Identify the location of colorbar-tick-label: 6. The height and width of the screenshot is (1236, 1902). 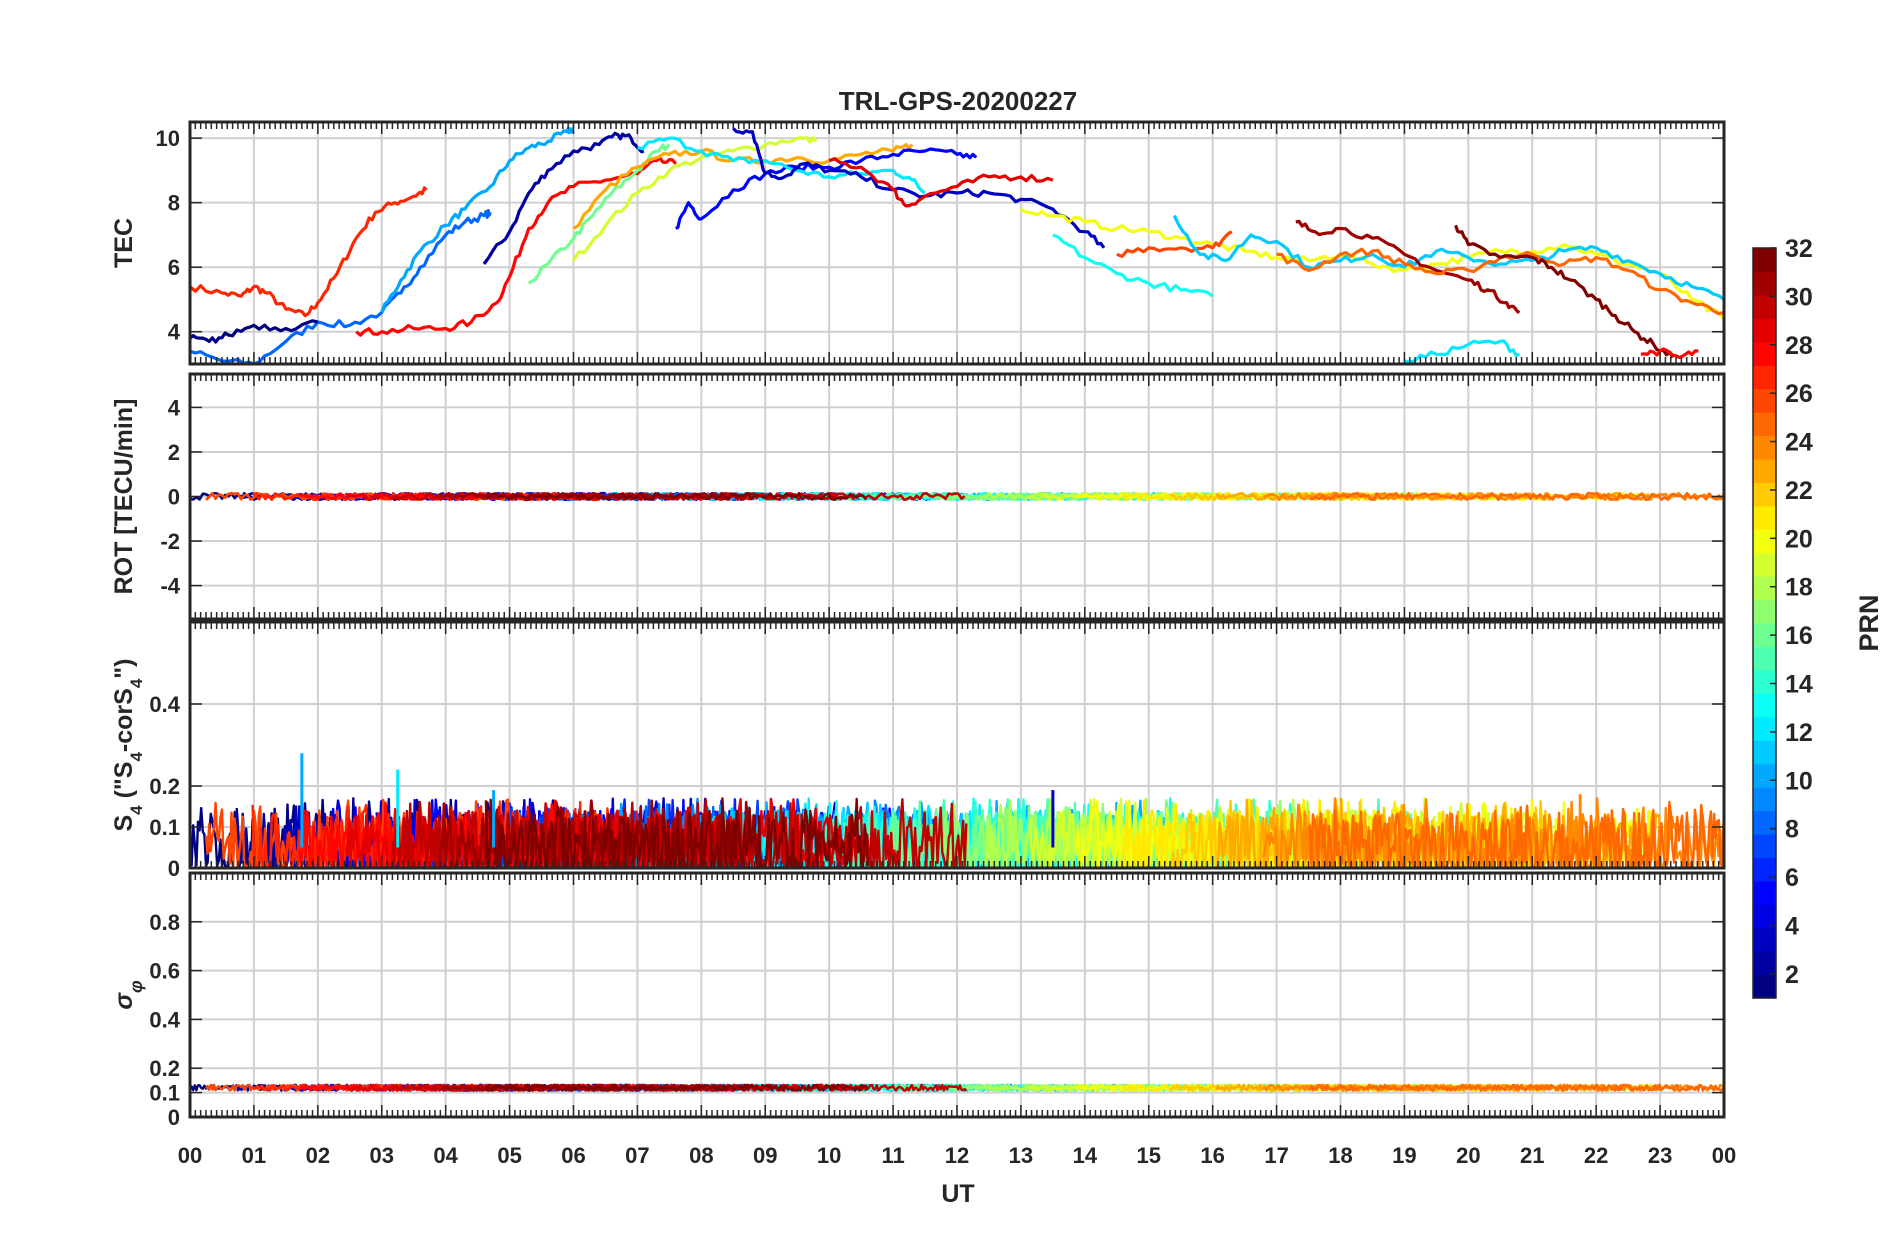
(1792, 878).